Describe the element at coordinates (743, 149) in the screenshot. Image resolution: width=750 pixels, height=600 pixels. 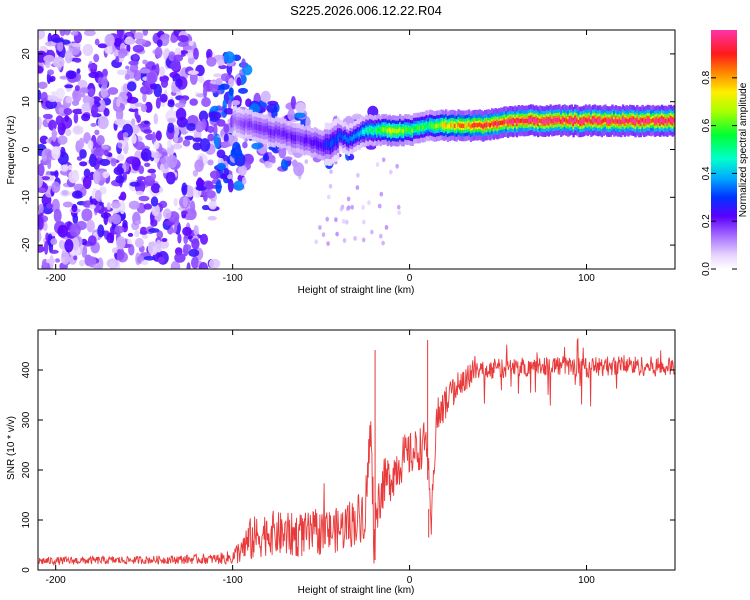
I see `colorbar-label: Normalized spectral amplitude` at that location.